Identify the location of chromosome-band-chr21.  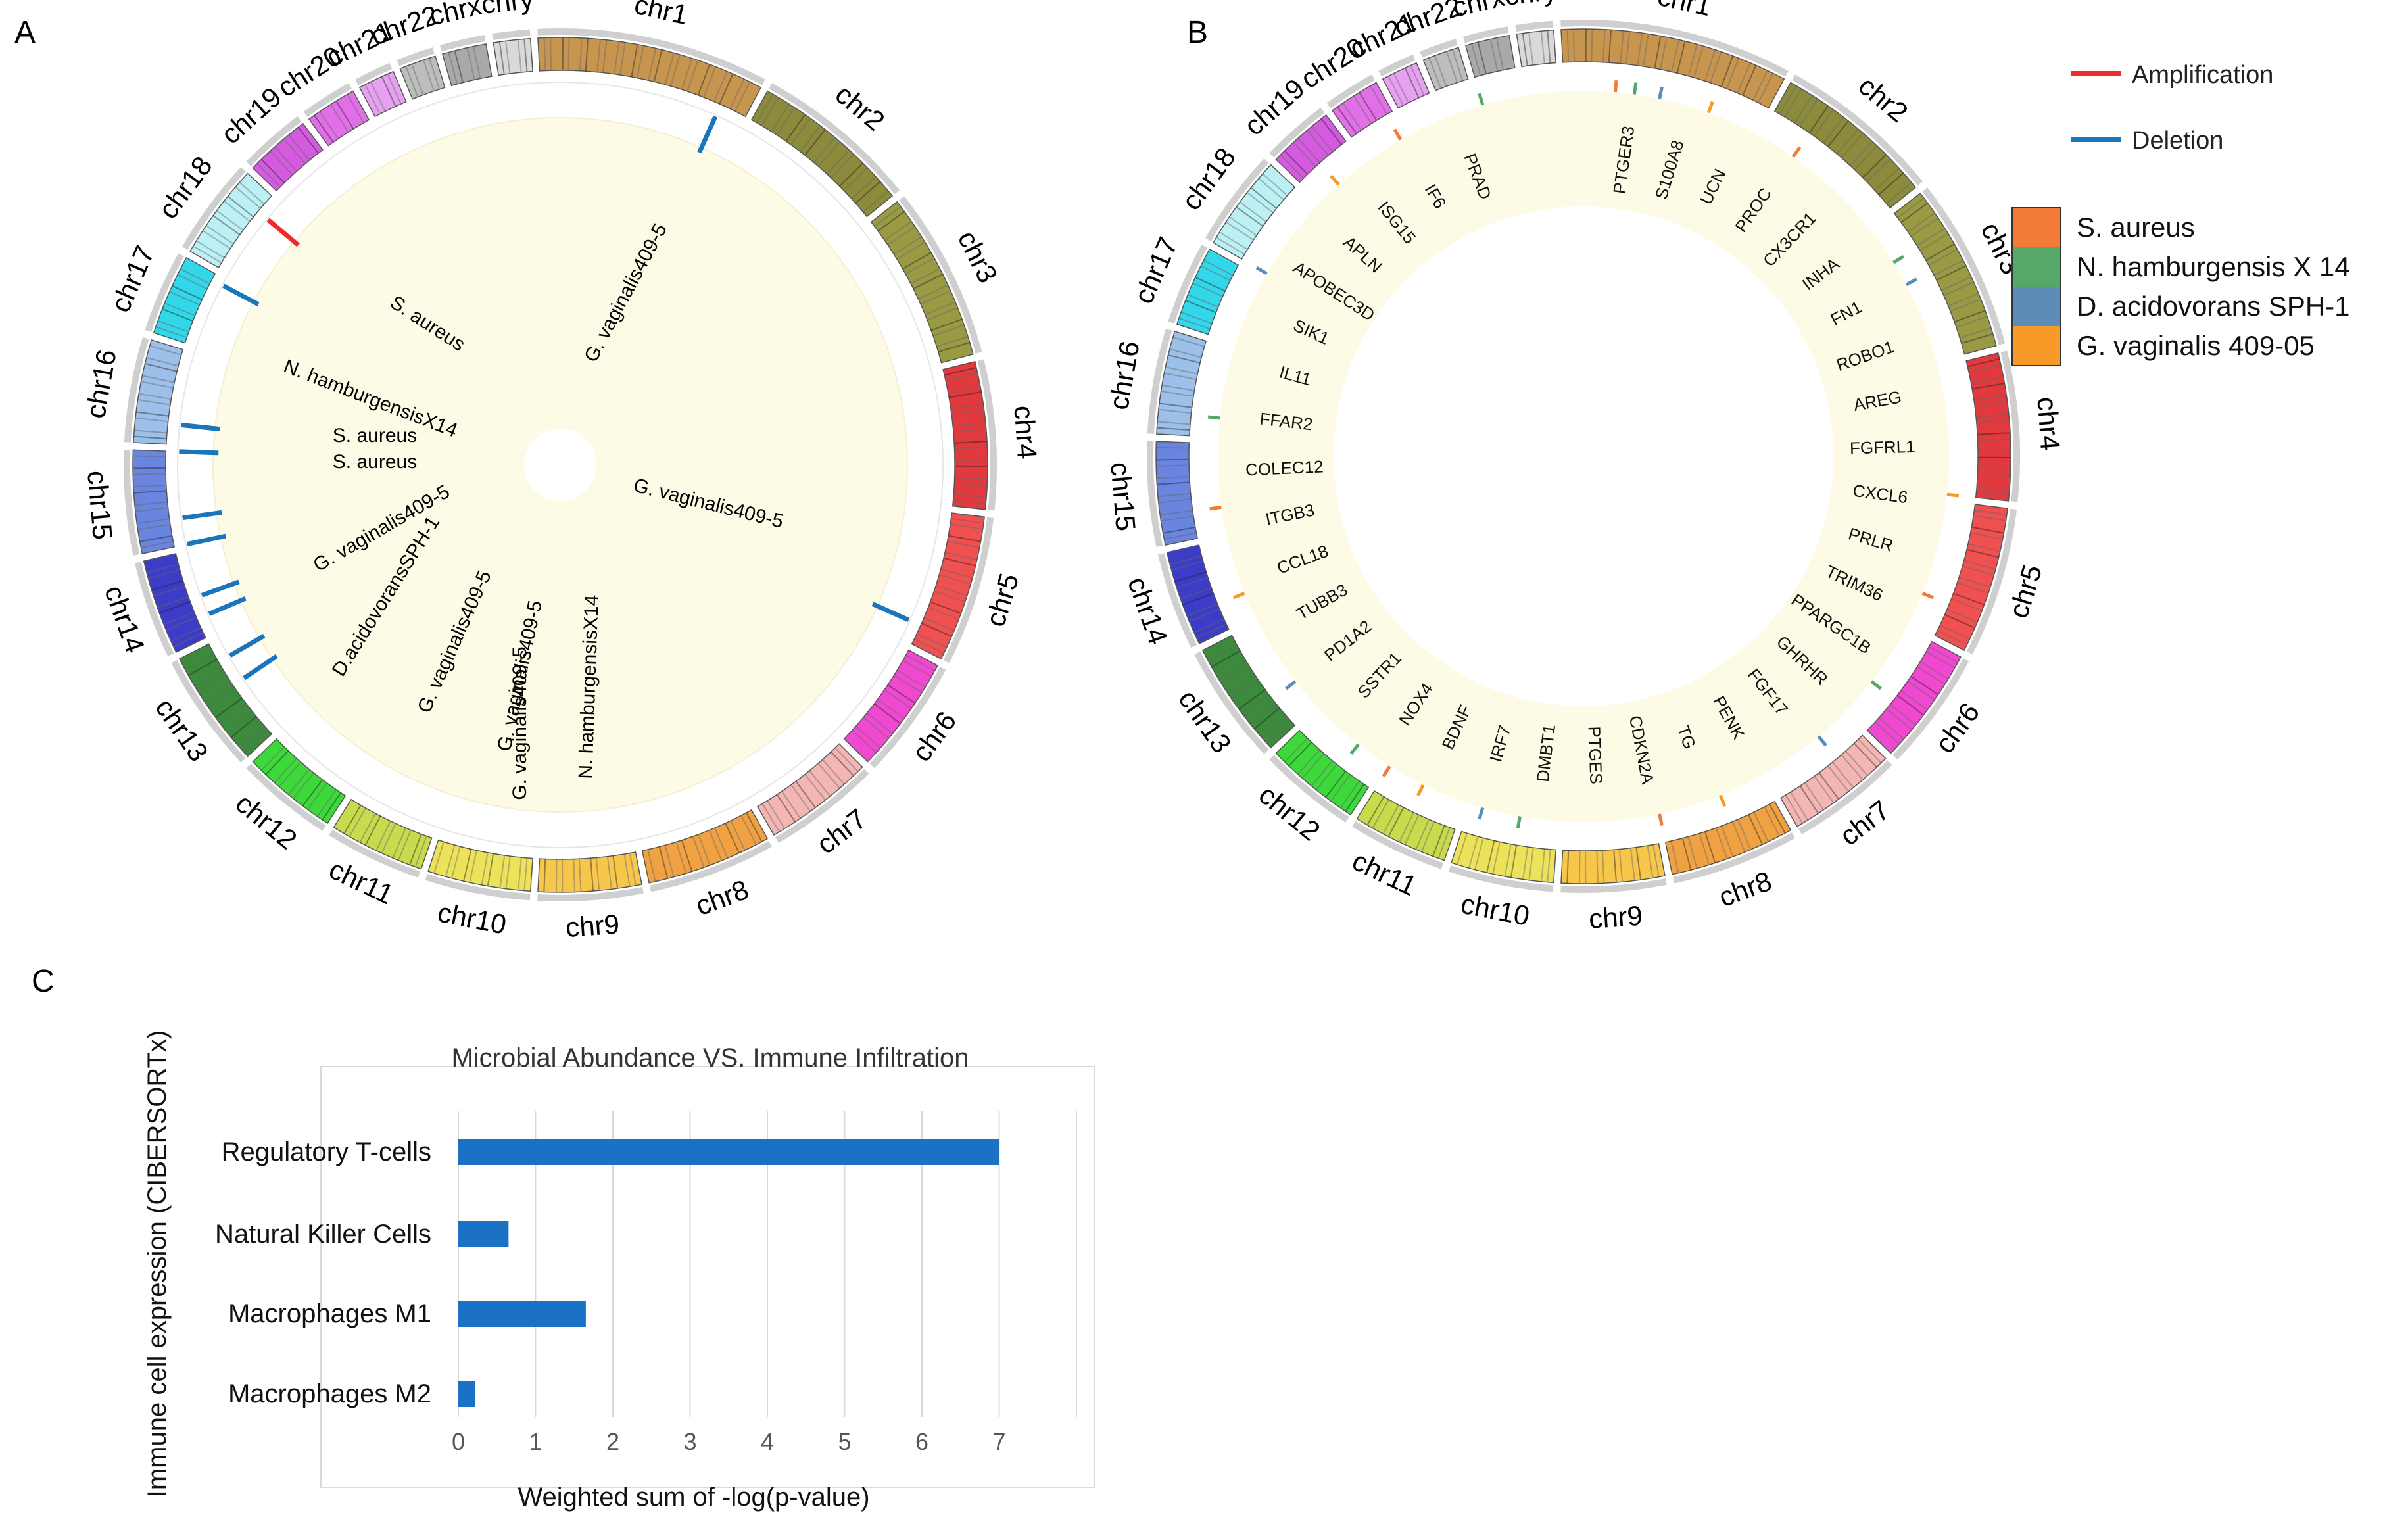
(382, 94).